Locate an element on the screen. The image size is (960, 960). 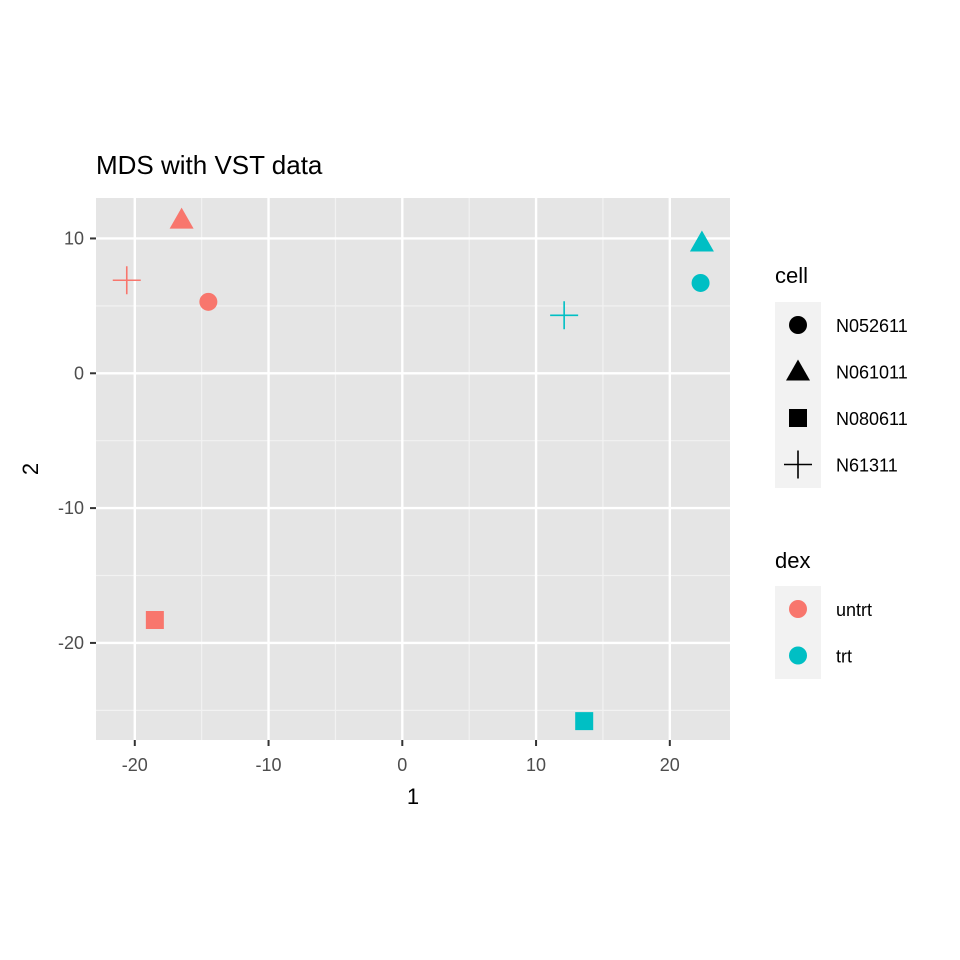
legend-dex-label: untrt is located at coordinates (854, 610).